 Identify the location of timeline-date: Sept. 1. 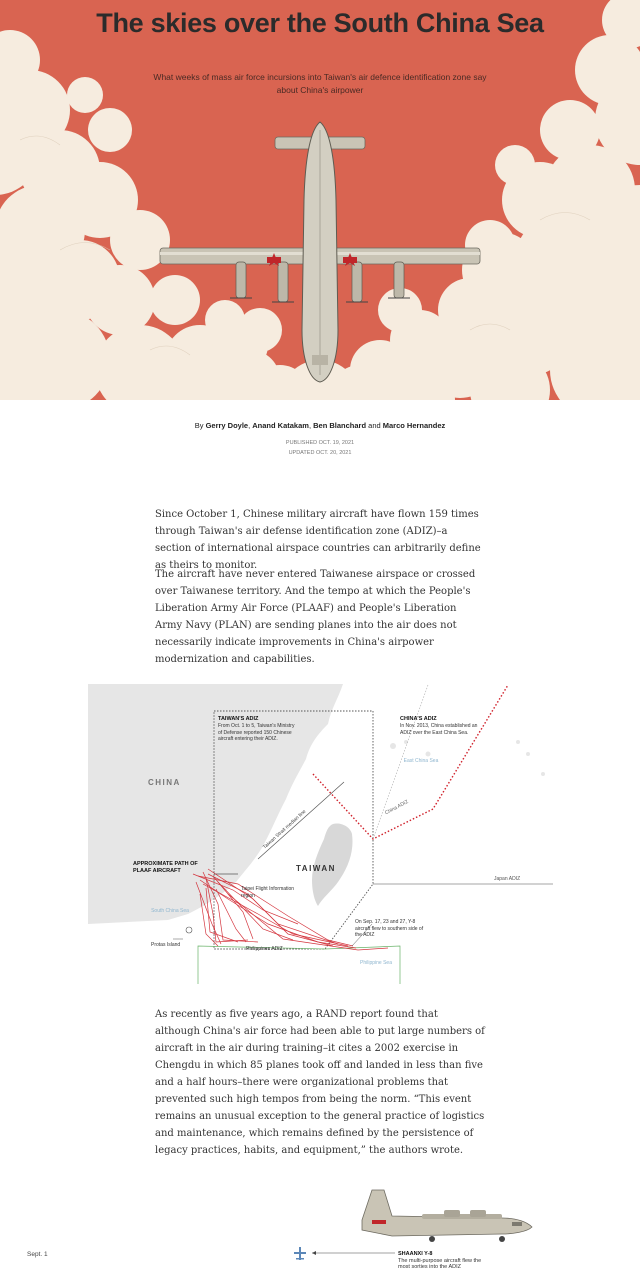
(37, 1254).